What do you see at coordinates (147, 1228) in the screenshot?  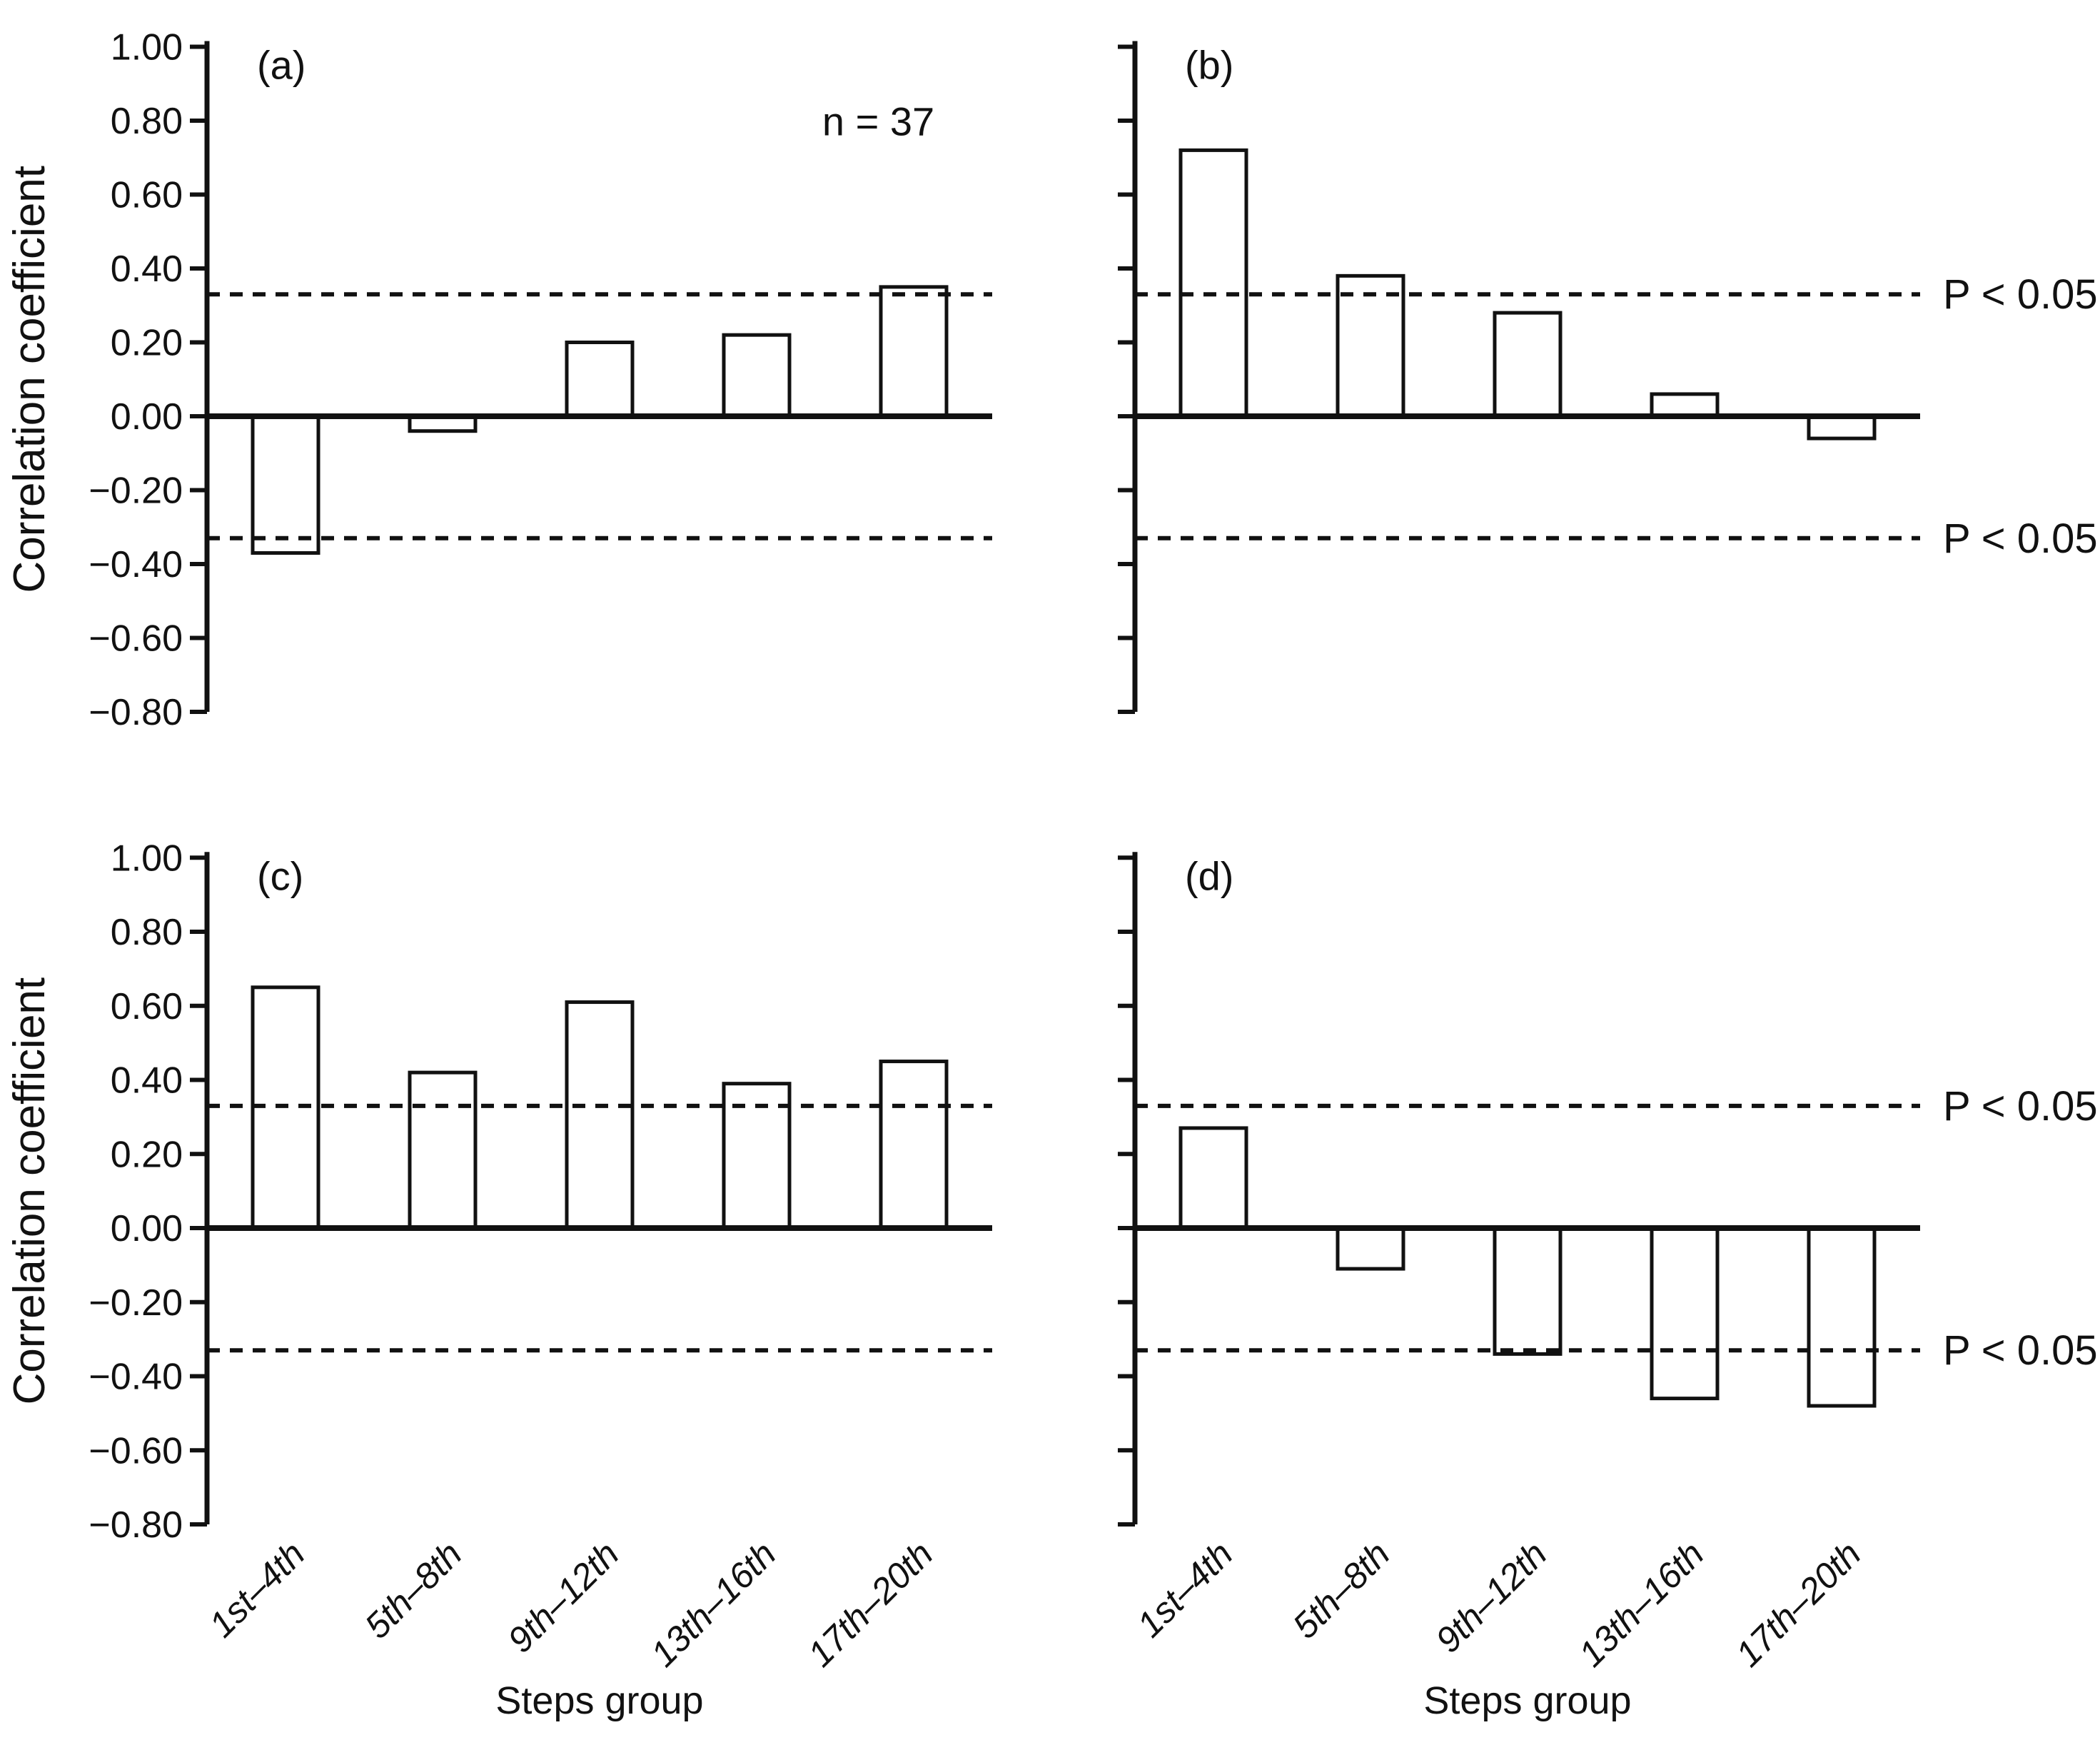 I see `panel-c-ytick-label: 0.00` at bounding box center [147, 1228].